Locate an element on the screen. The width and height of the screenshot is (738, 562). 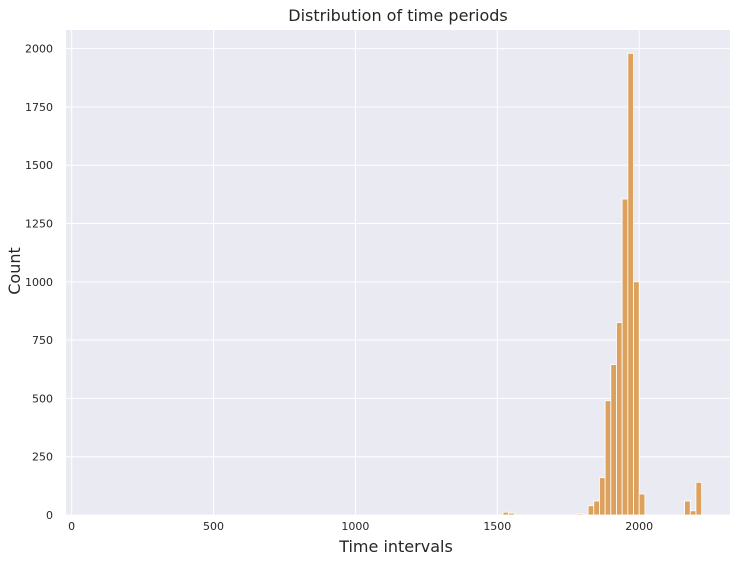
y-tick-label: 1250 is located at coordinates (39, 224).